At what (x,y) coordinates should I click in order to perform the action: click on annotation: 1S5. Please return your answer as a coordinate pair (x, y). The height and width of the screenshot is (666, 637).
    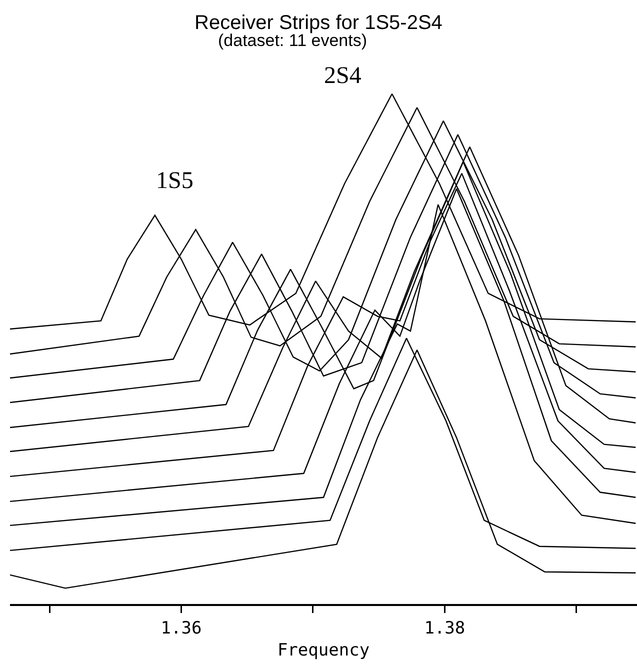
    Looking at the image, I should click on (175, 181).